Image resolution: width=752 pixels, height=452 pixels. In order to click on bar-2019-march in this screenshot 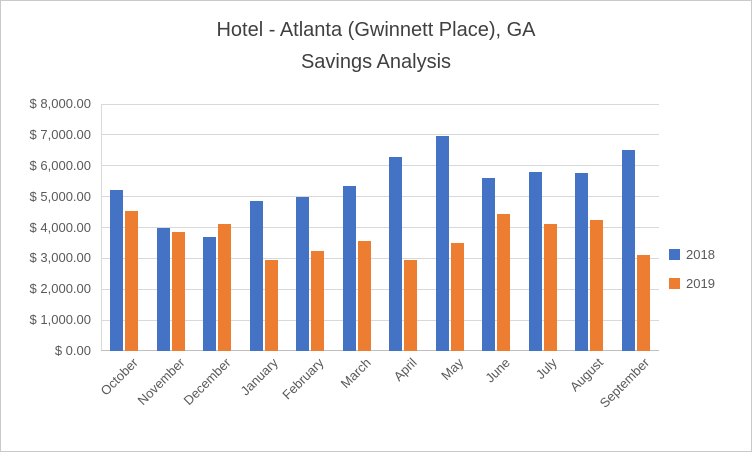, I will do `click(364, 296)`.